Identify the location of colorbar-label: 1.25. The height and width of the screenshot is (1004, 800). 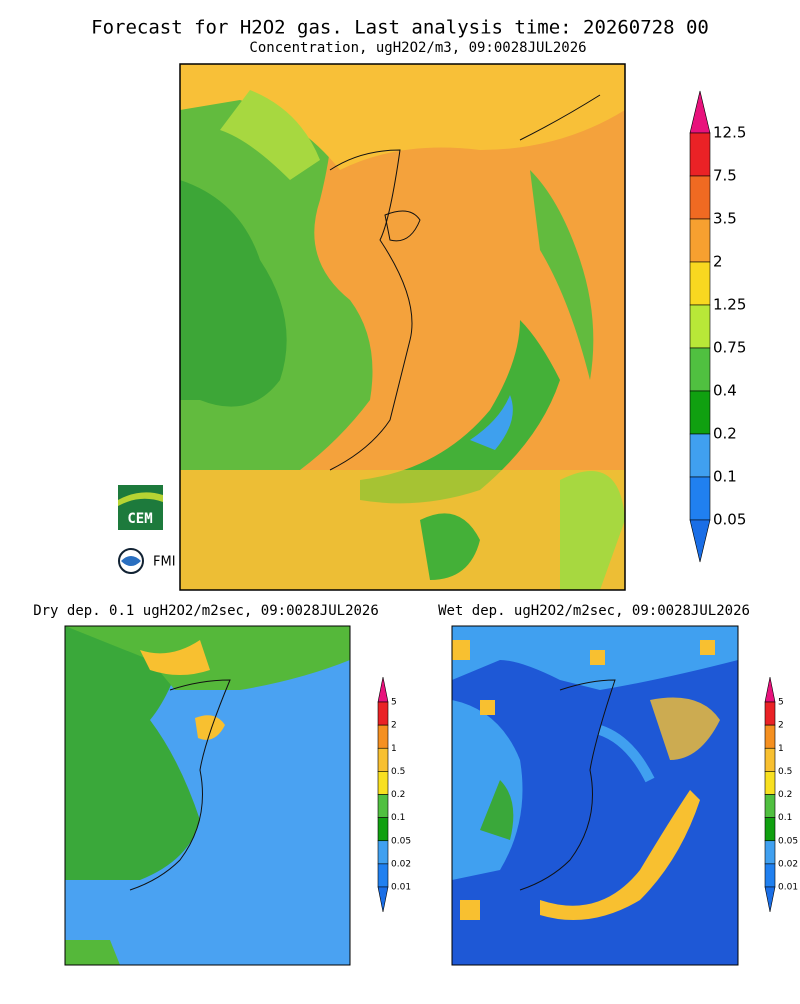
(729, 305).